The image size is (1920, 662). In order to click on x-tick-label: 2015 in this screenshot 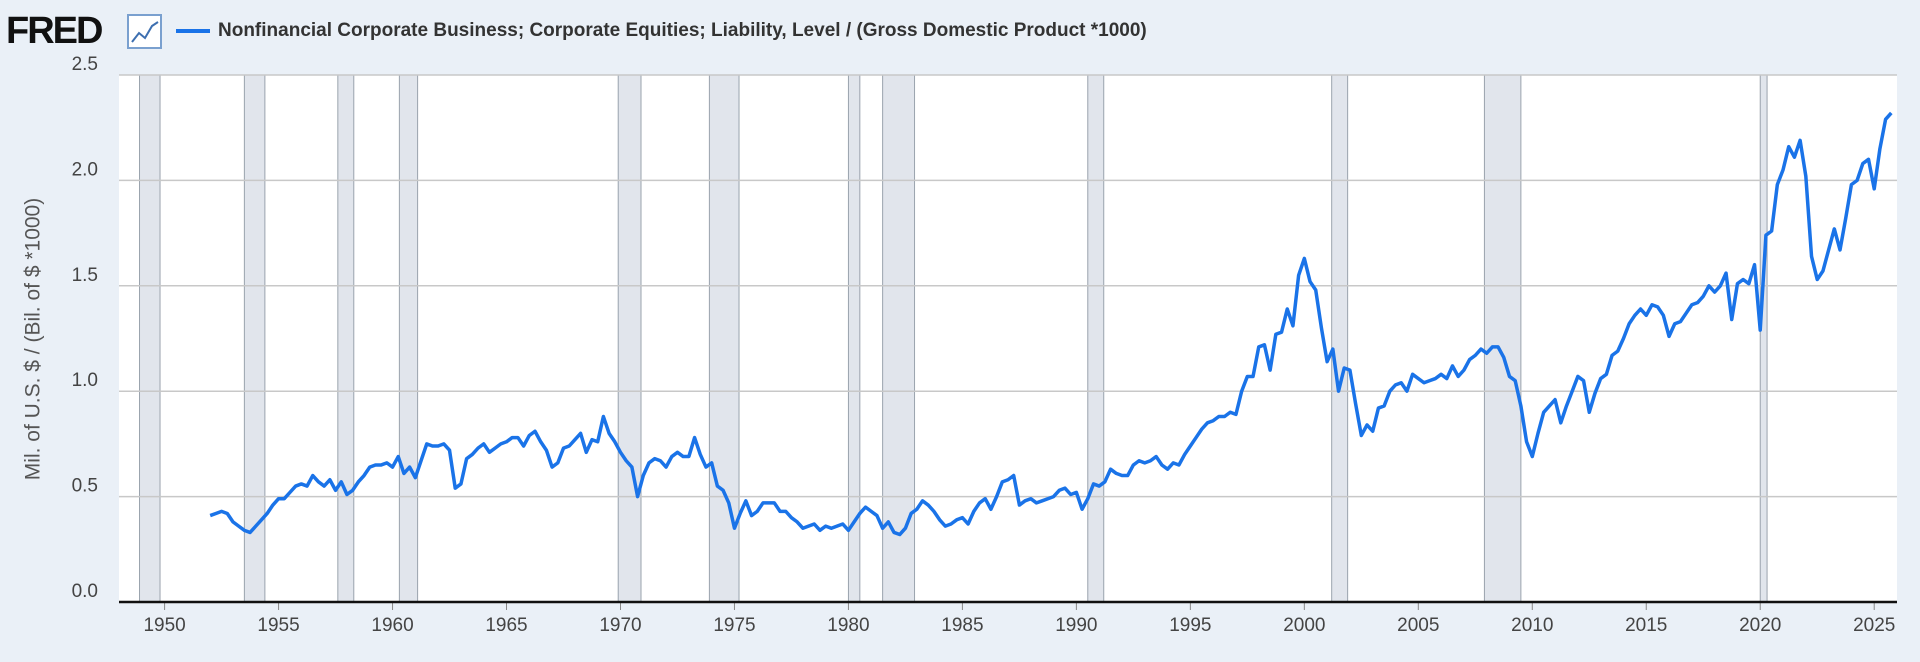, I will do `click(1646, 625)`.